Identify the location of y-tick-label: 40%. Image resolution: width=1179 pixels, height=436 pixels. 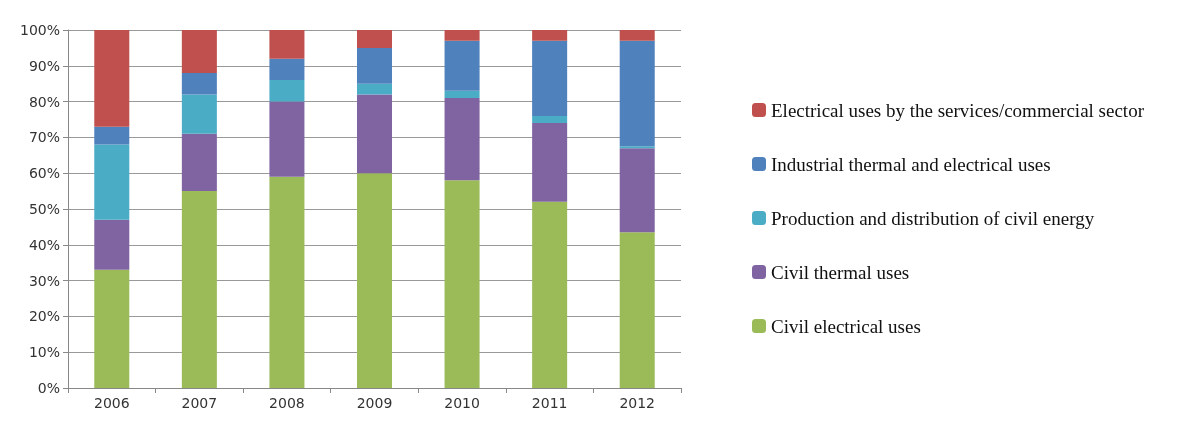
(44, 244).